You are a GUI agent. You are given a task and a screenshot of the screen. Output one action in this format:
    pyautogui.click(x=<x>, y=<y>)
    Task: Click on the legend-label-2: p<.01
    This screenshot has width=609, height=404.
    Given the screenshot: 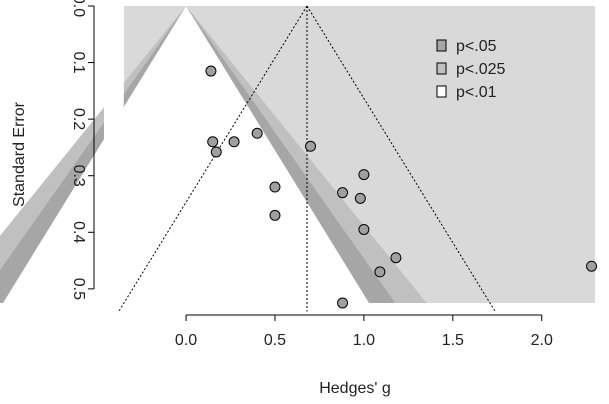 What is the action you would take?
    pyautogui.click(x=476, y=92)
    